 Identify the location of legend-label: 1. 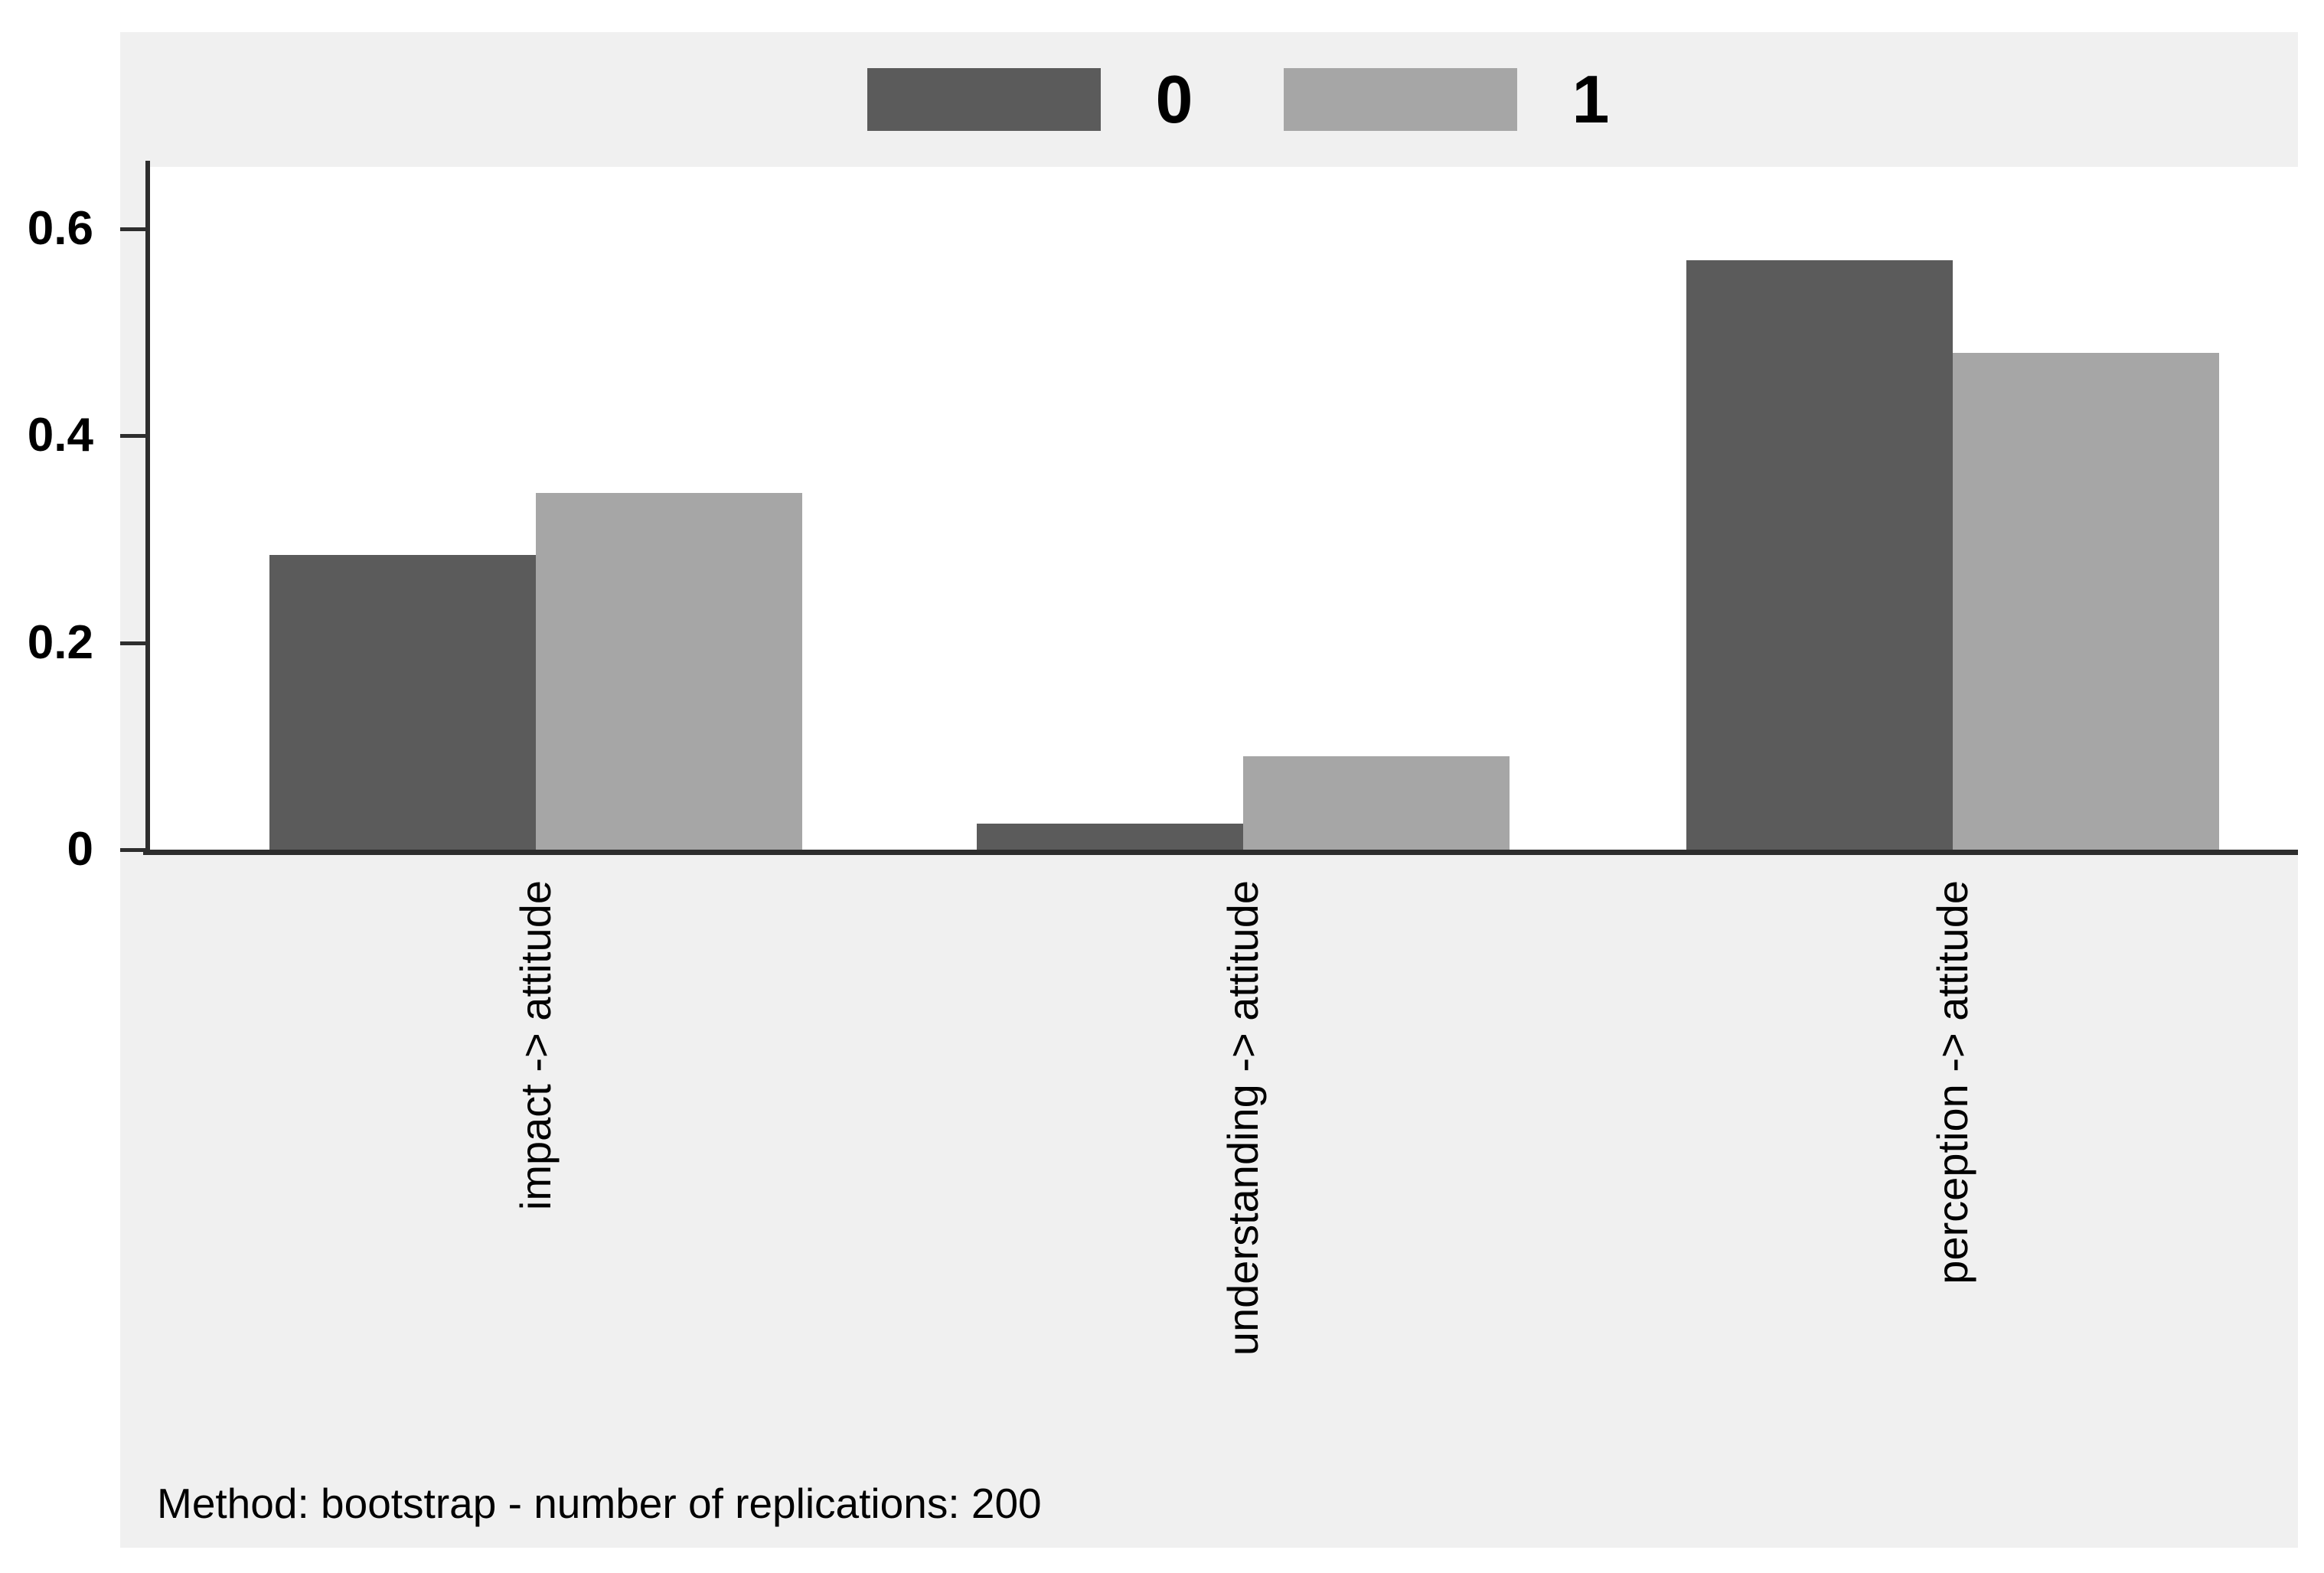
(1591, 99).